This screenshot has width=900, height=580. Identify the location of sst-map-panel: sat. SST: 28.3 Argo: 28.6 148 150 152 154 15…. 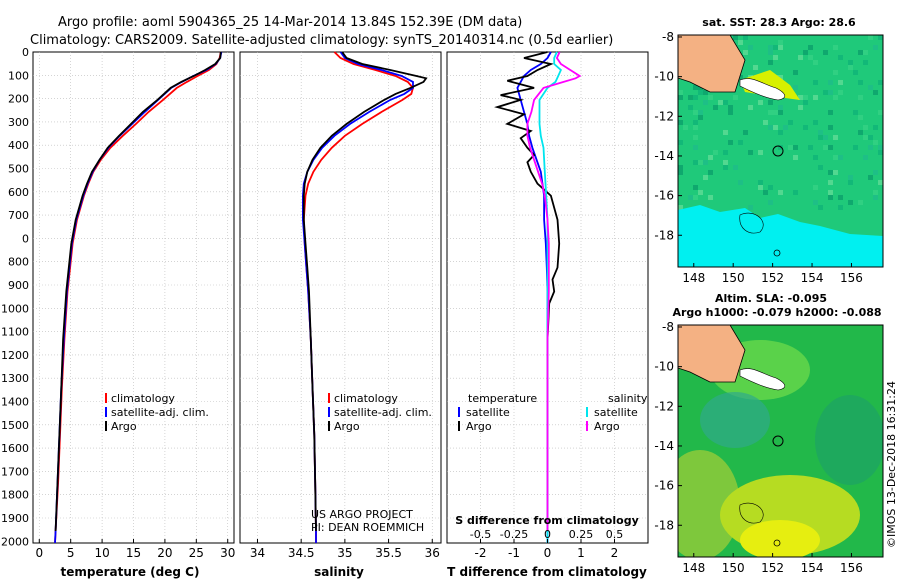
(769, 150).